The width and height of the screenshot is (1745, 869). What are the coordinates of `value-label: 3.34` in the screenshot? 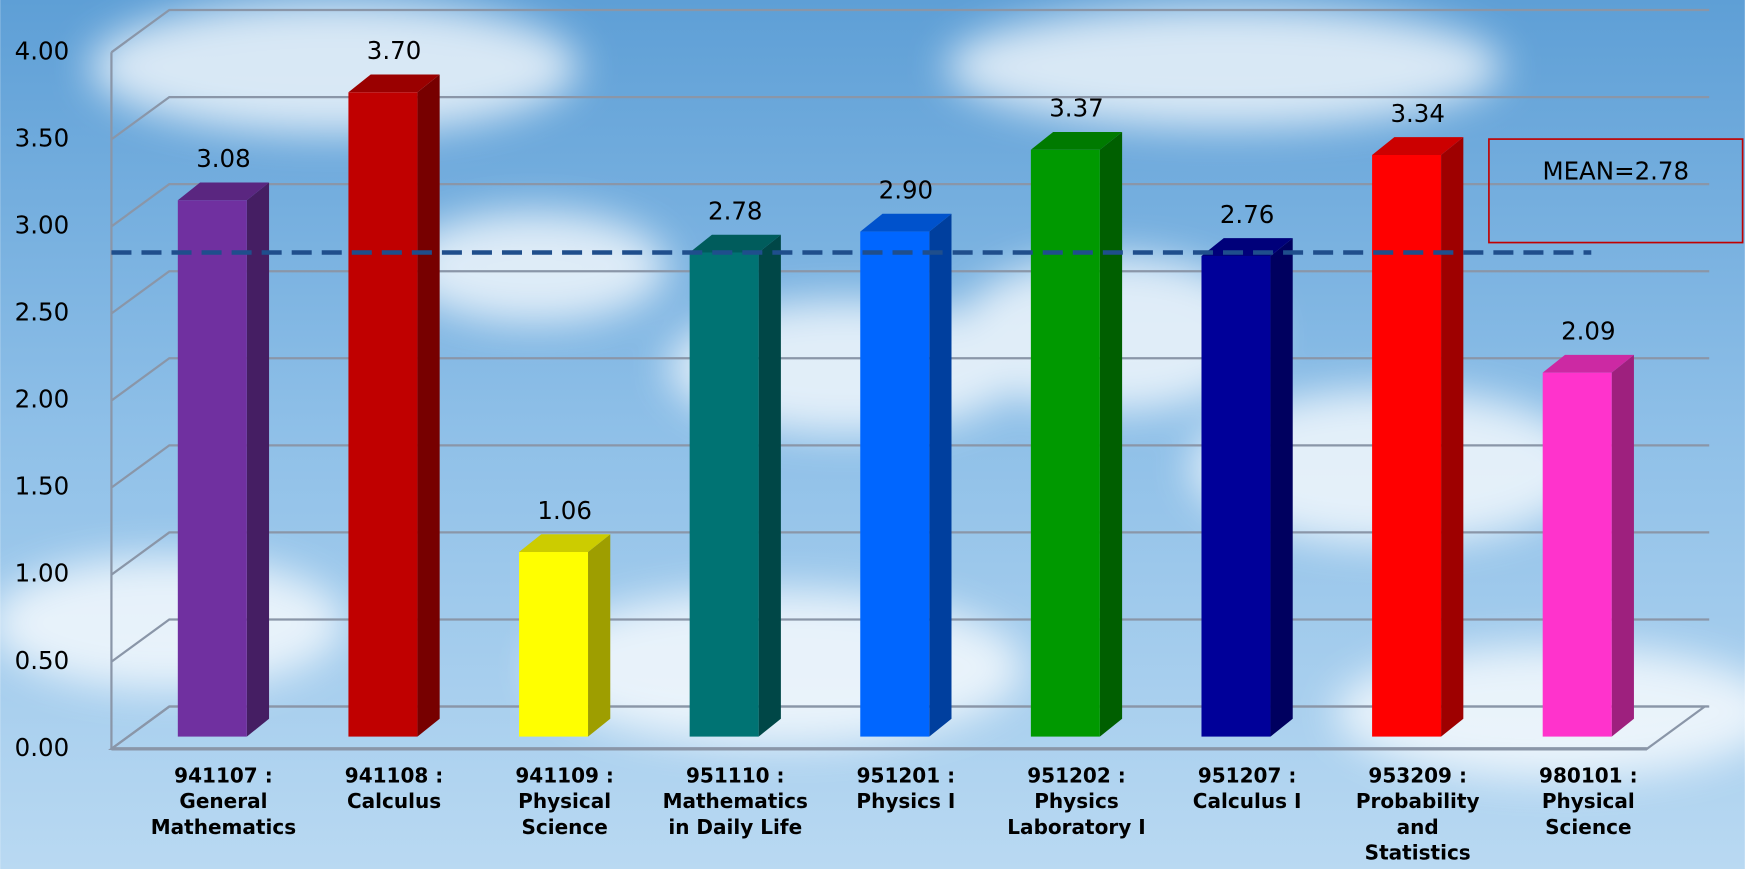 It's located at (1417, 113).